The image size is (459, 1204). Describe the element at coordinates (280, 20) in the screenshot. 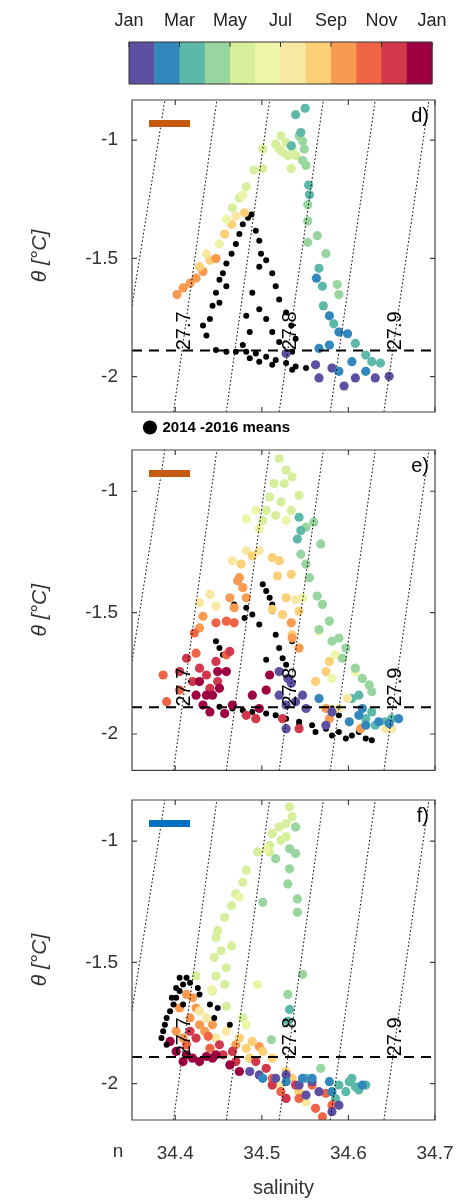

I see `color-bar-label: Jul` at that location.